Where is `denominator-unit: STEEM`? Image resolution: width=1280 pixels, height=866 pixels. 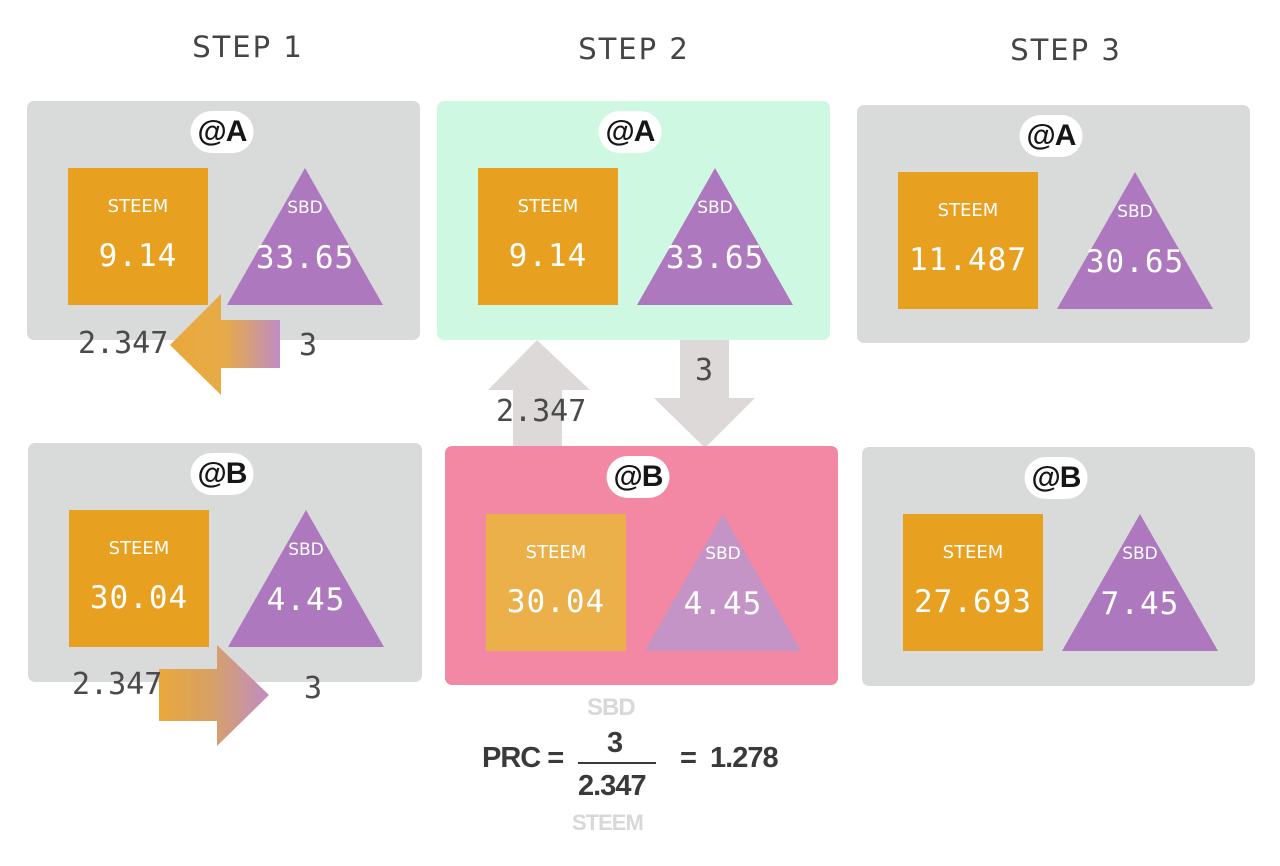
denominator-unit: STEEM is located at coordinates (608, 822).